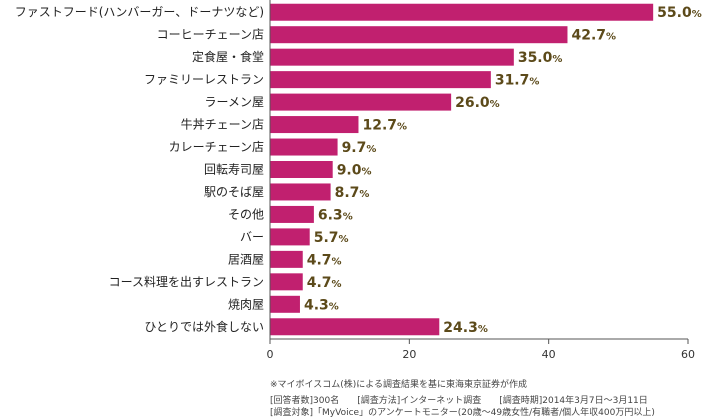 The height and width of the screenshot is (418, 705). What do you see at coordinates (204, 326) in the screenshot?
I see `category-label: ひとりでは外食しない` at bounding box center [204, 326].